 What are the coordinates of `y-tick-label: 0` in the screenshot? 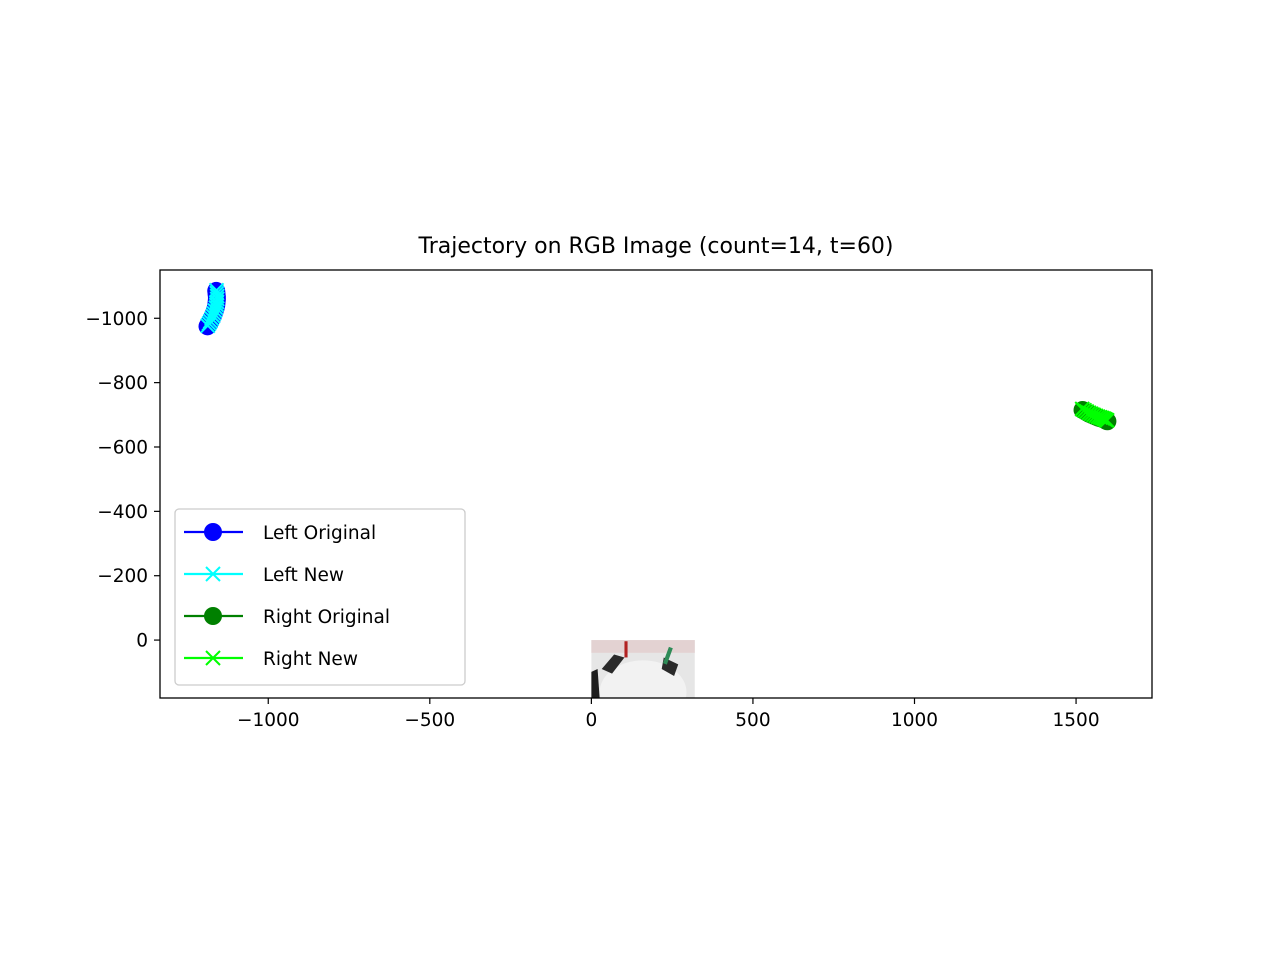 It's located at (142, 641).